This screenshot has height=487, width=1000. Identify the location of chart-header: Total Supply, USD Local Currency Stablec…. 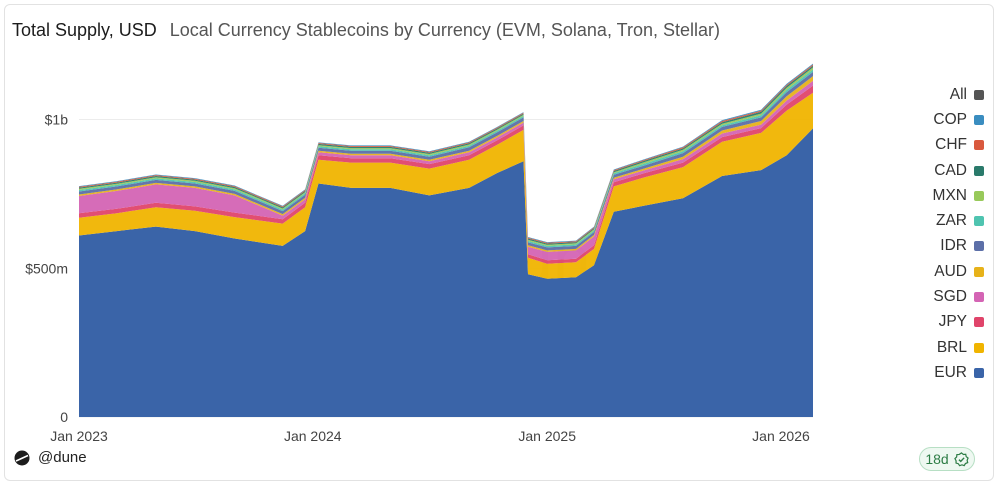
(366, 30).